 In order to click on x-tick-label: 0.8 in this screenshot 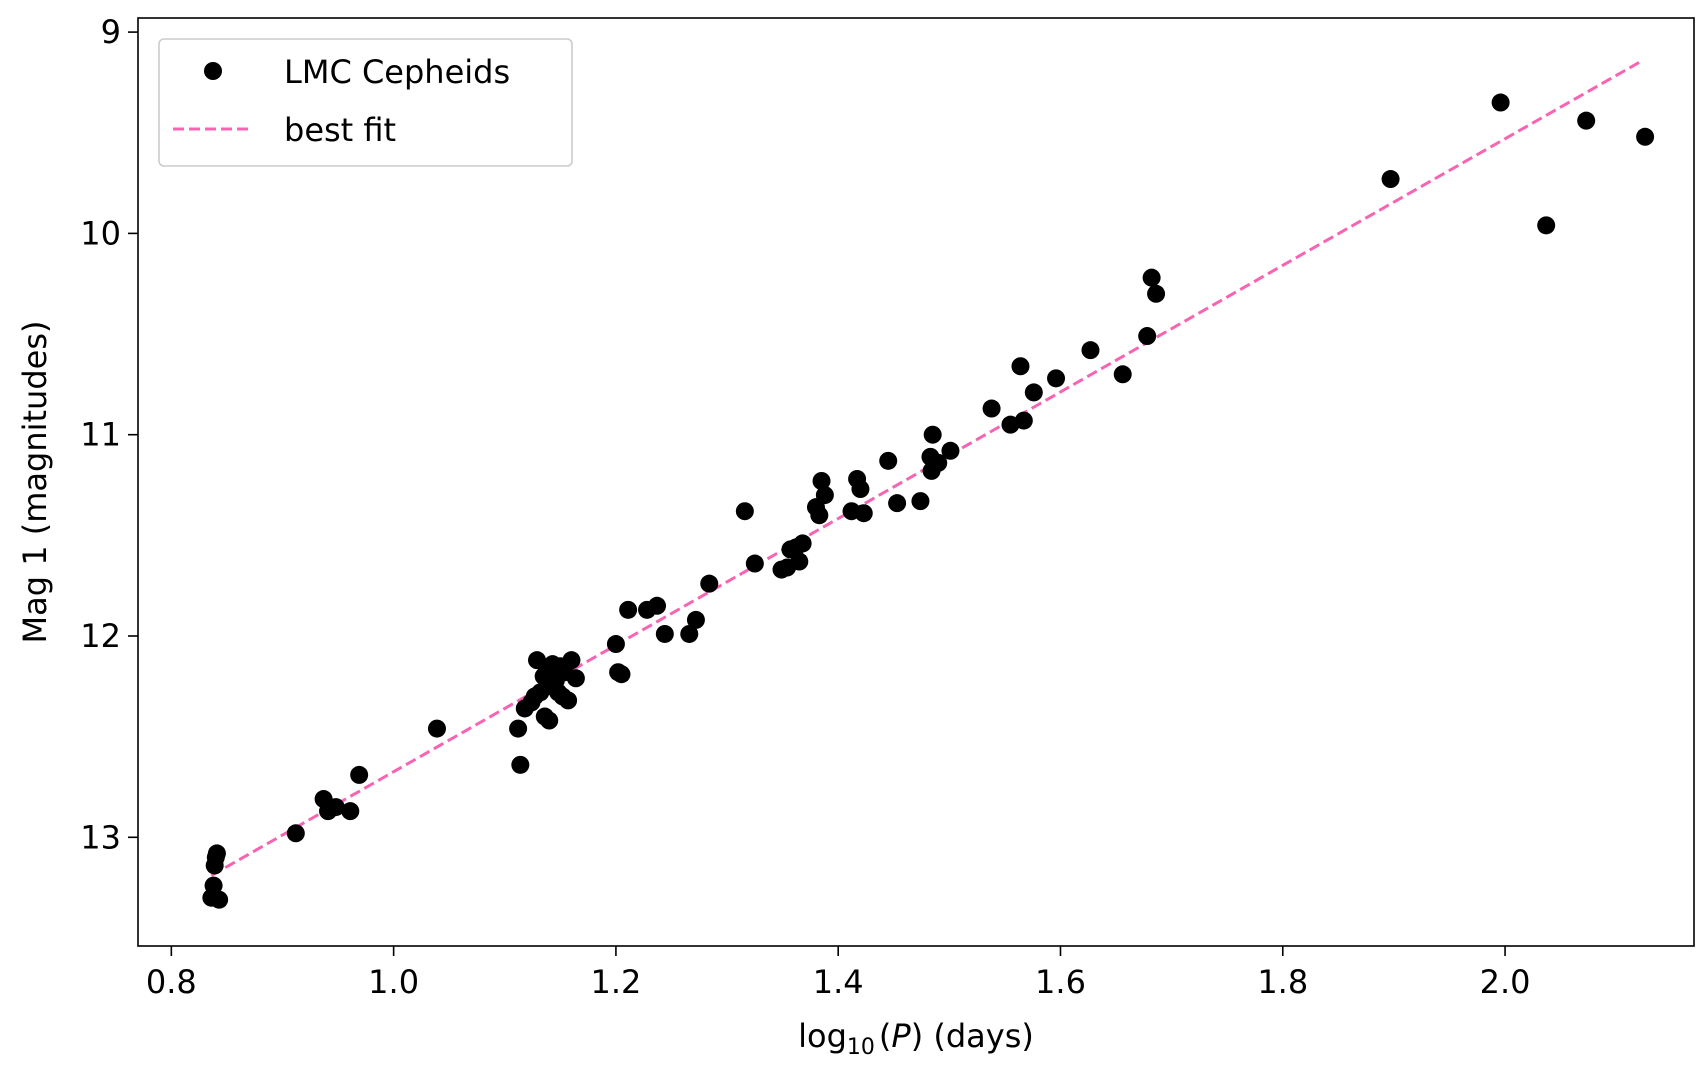, I will do `click(171, 982)`.